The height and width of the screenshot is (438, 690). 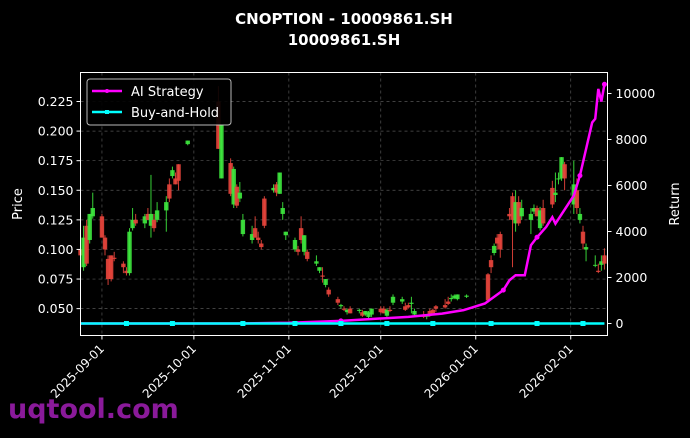 I want to click on chart-subtitle: 10009861.SH, so click(x=344, y=40).